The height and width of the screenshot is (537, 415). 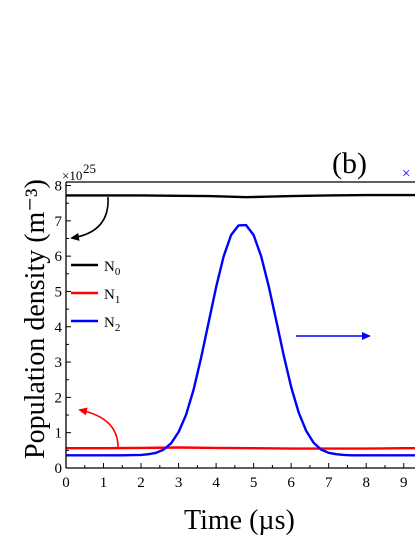 I want to click on x-tick-label: 4, so click(x=216, y=483).